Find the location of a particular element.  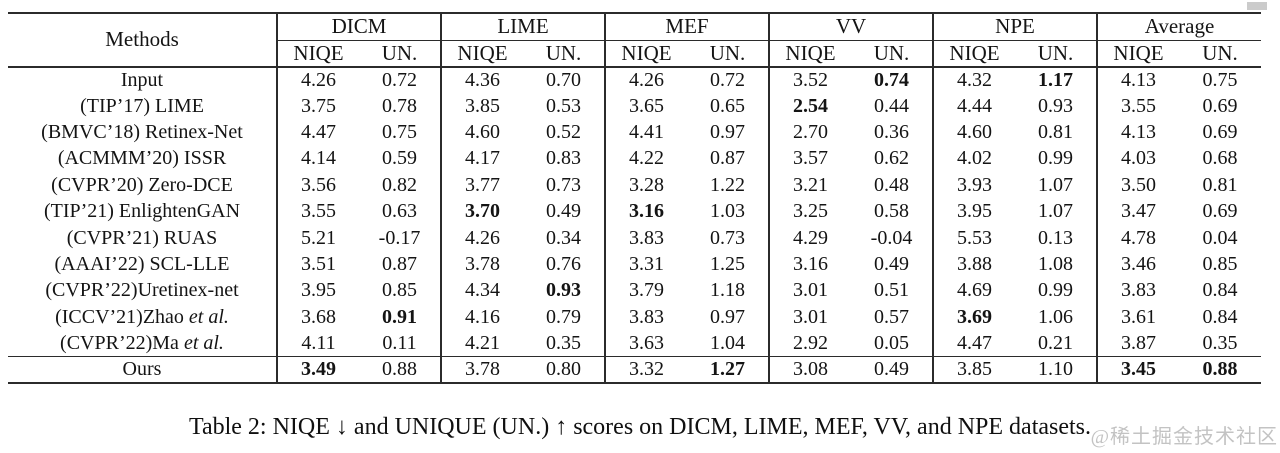

method-name: (CVPR’22)Uretinex-net is located at coordinates (142, 290).